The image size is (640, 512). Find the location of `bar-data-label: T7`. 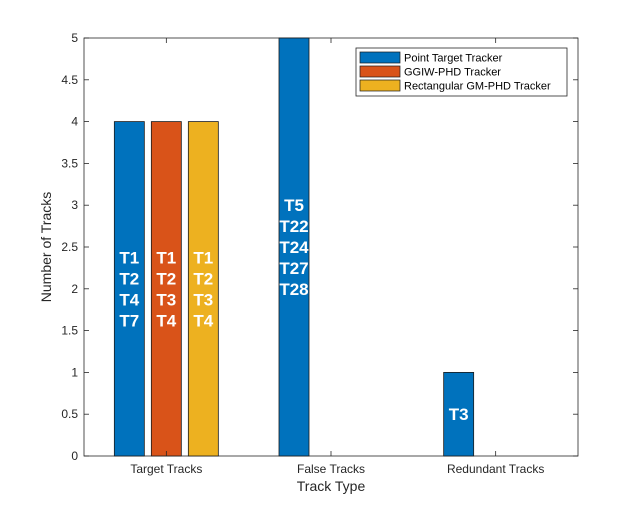

bar-data-label: T7 is located at coordinates (129, 320).